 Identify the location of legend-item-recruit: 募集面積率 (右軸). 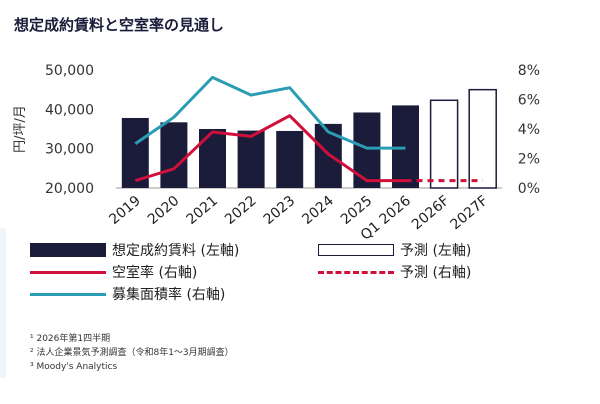
(127, 294).